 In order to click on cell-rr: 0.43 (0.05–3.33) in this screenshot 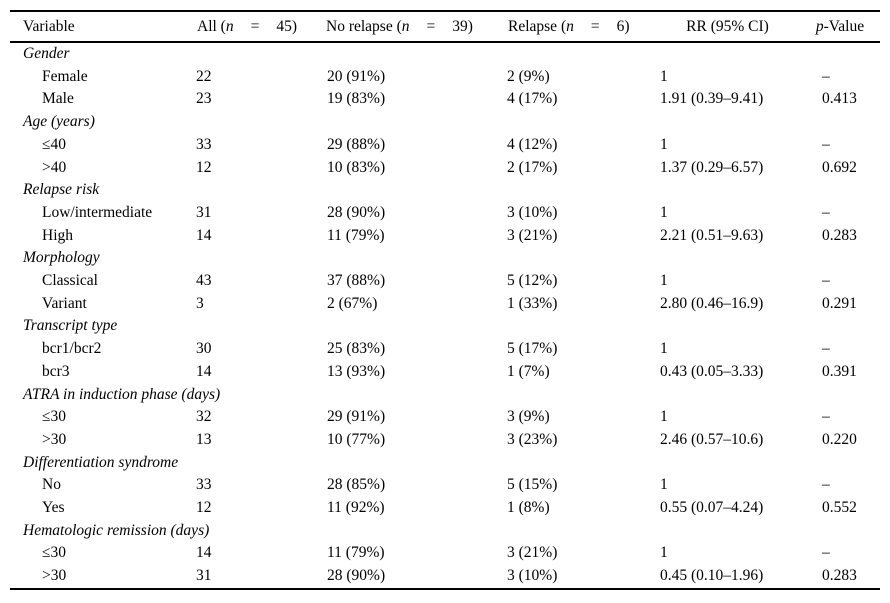, I will do `click(712, 371)`.